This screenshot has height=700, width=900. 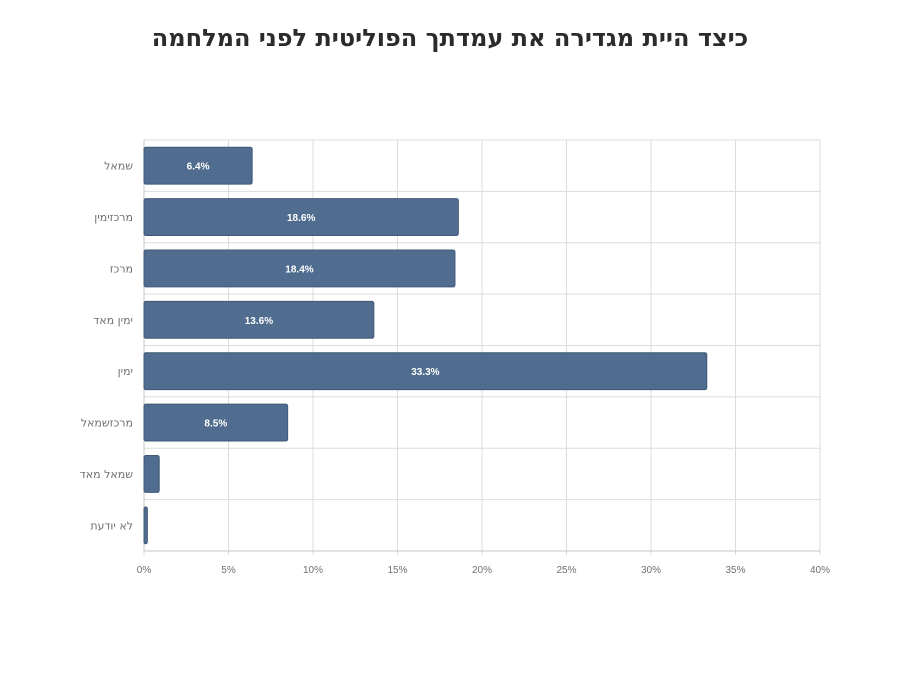 What do you see at coordinates (113, 320) in the screenshot?
I see `category-label: ימין מאד` at bounding box center [113, 320].